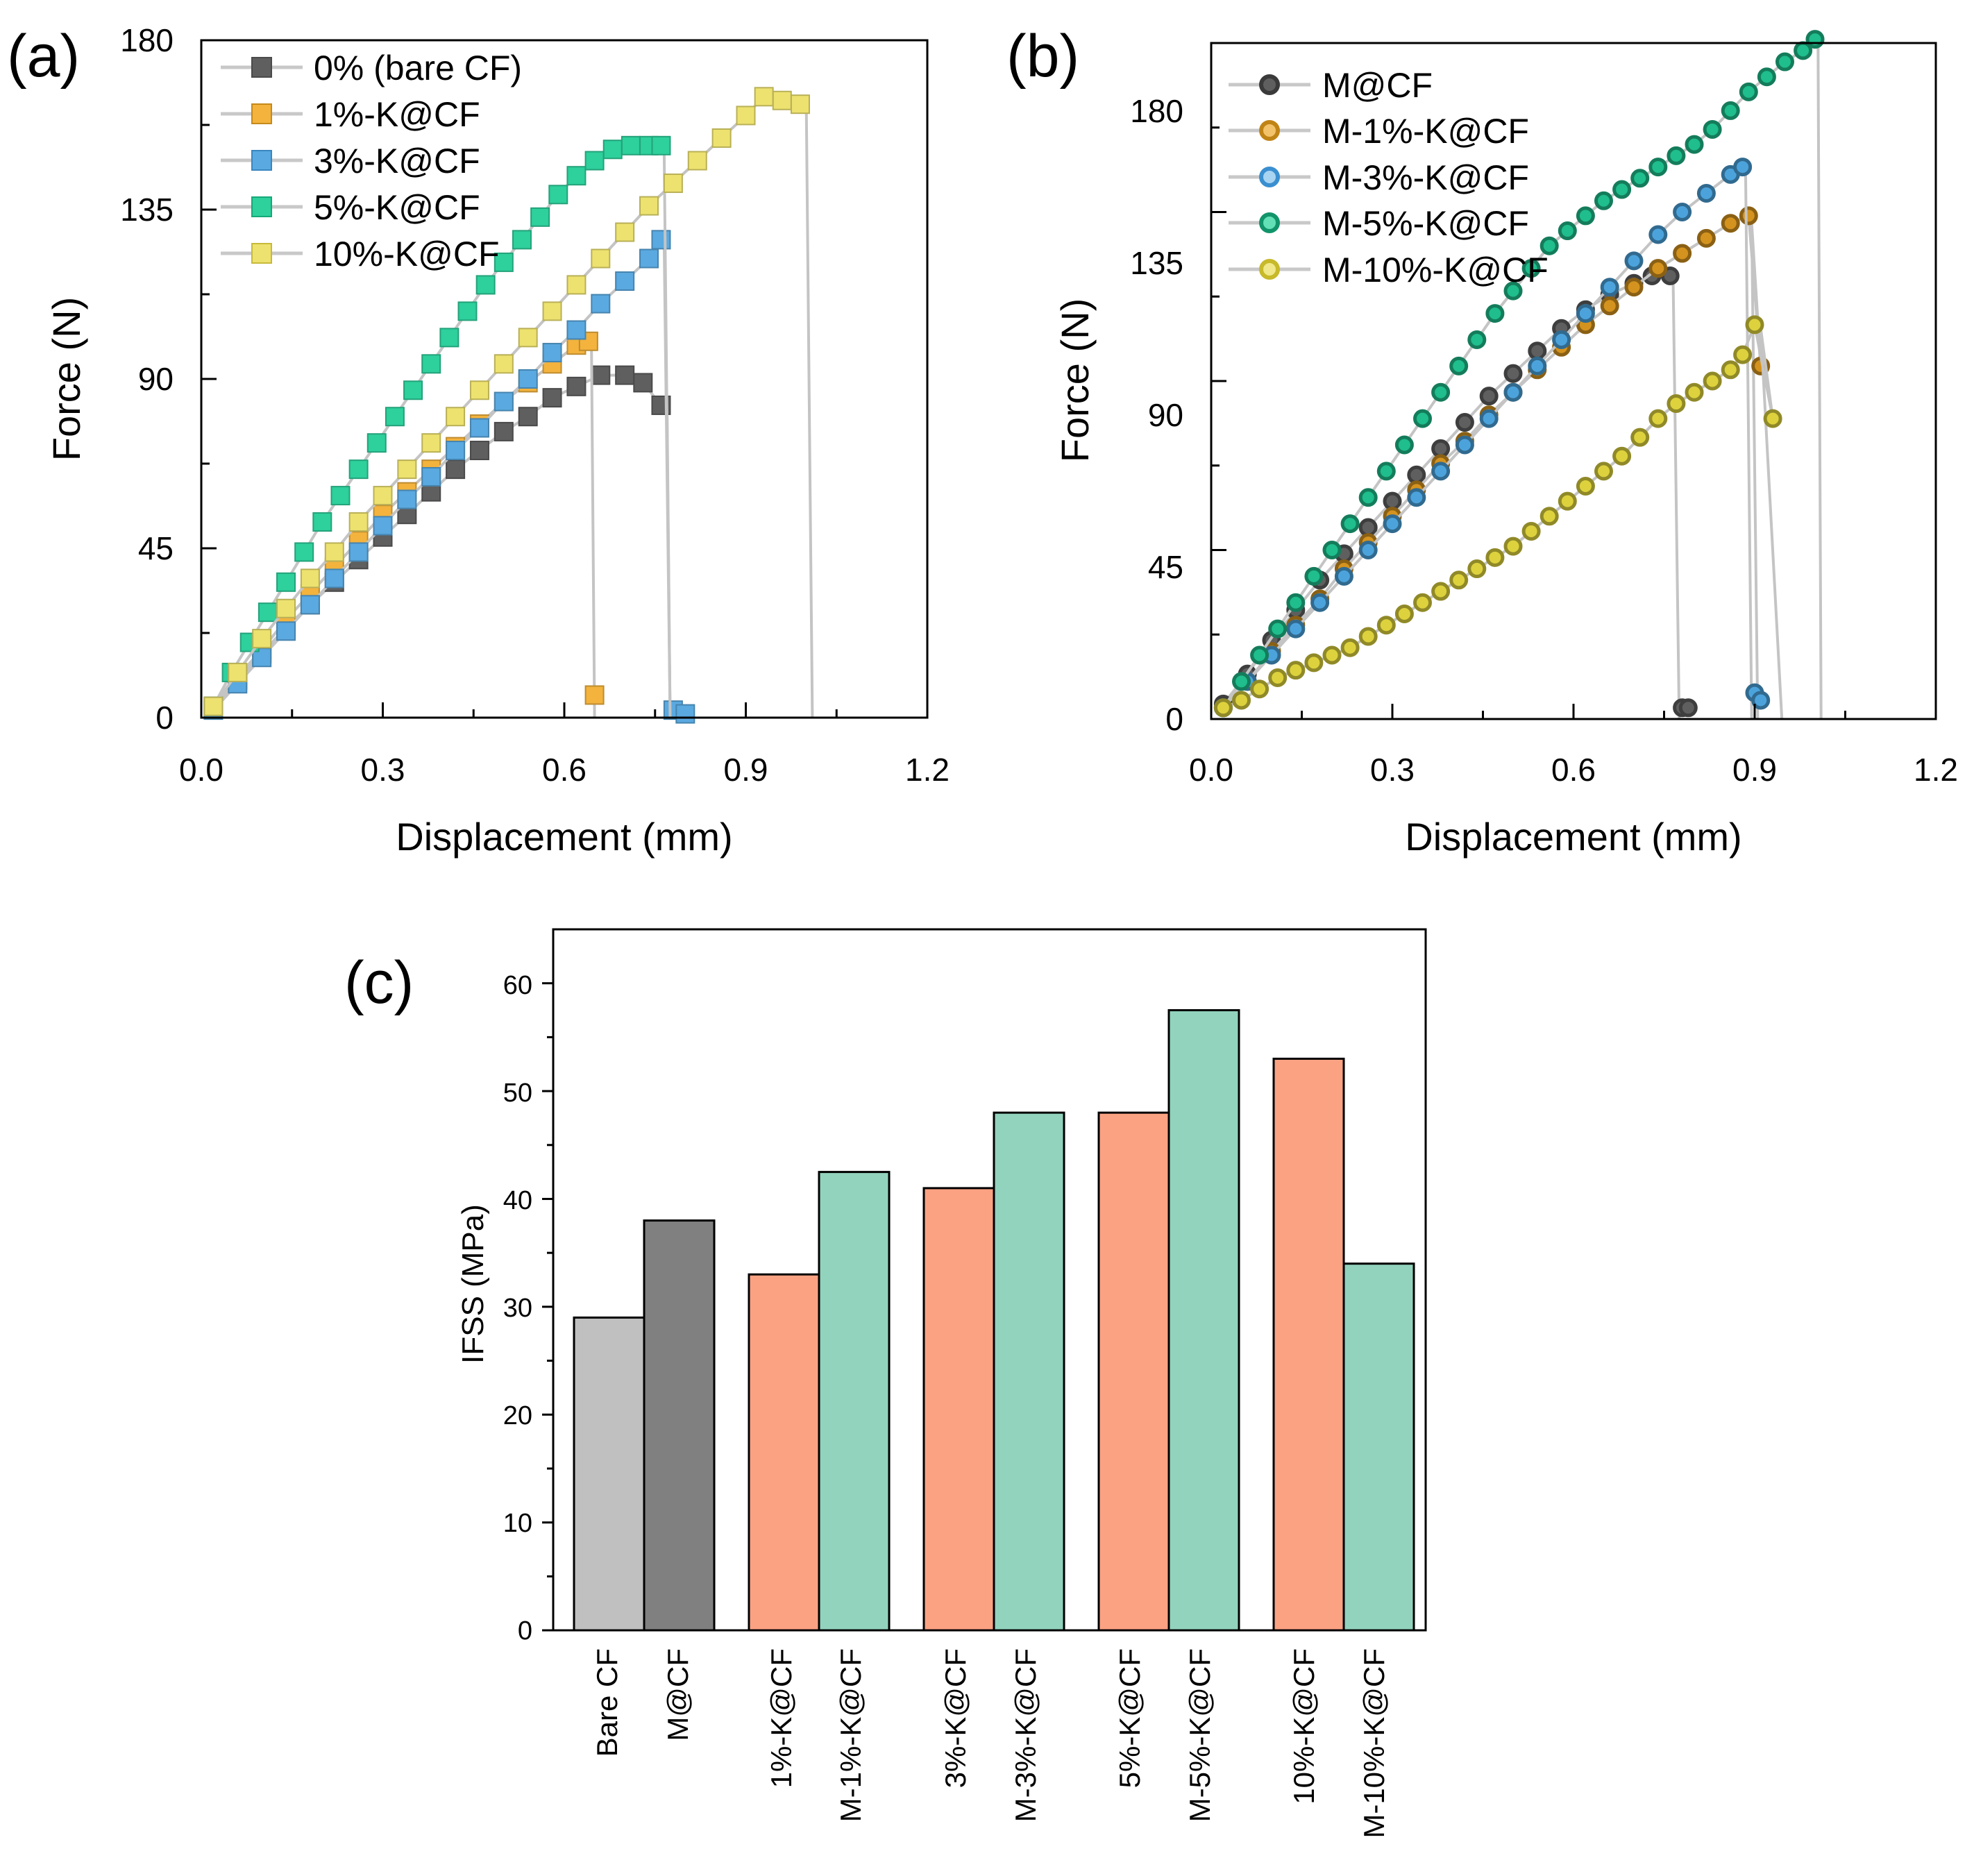  What do you see at coordinates (1425, 131) in the screenshot?
I see `legend-label: M-1%-K@CF` at bounding box center [1425, 131].